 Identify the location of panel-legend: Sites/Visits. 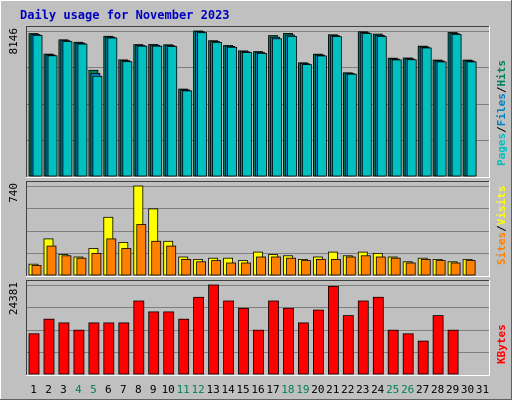
(501, 226).